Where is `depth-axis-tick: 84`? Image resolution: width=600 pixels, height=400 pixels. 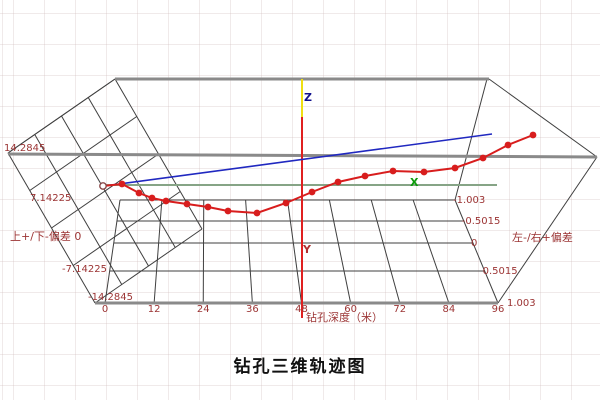 depth-axis-tick: 84 is located at coordinates (449, 309).